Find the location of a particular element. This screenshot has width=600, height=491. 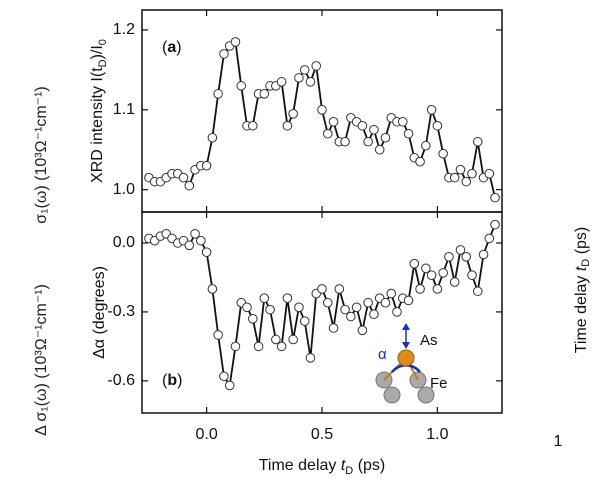

y-tick-label: 1.0 is located at coordinates (124, 189).